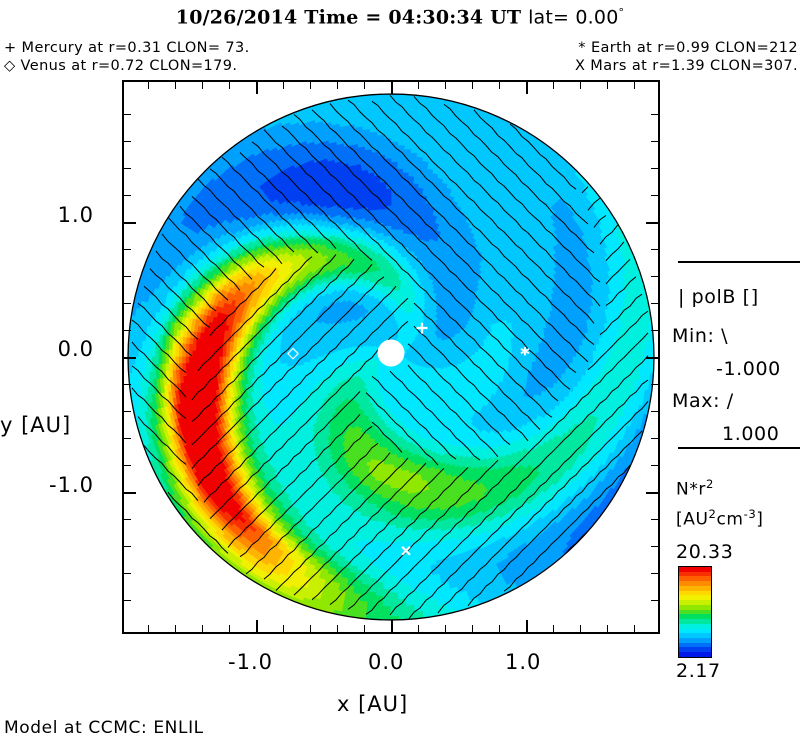  I want to click on degree-symbol: °, so click(621, 12).